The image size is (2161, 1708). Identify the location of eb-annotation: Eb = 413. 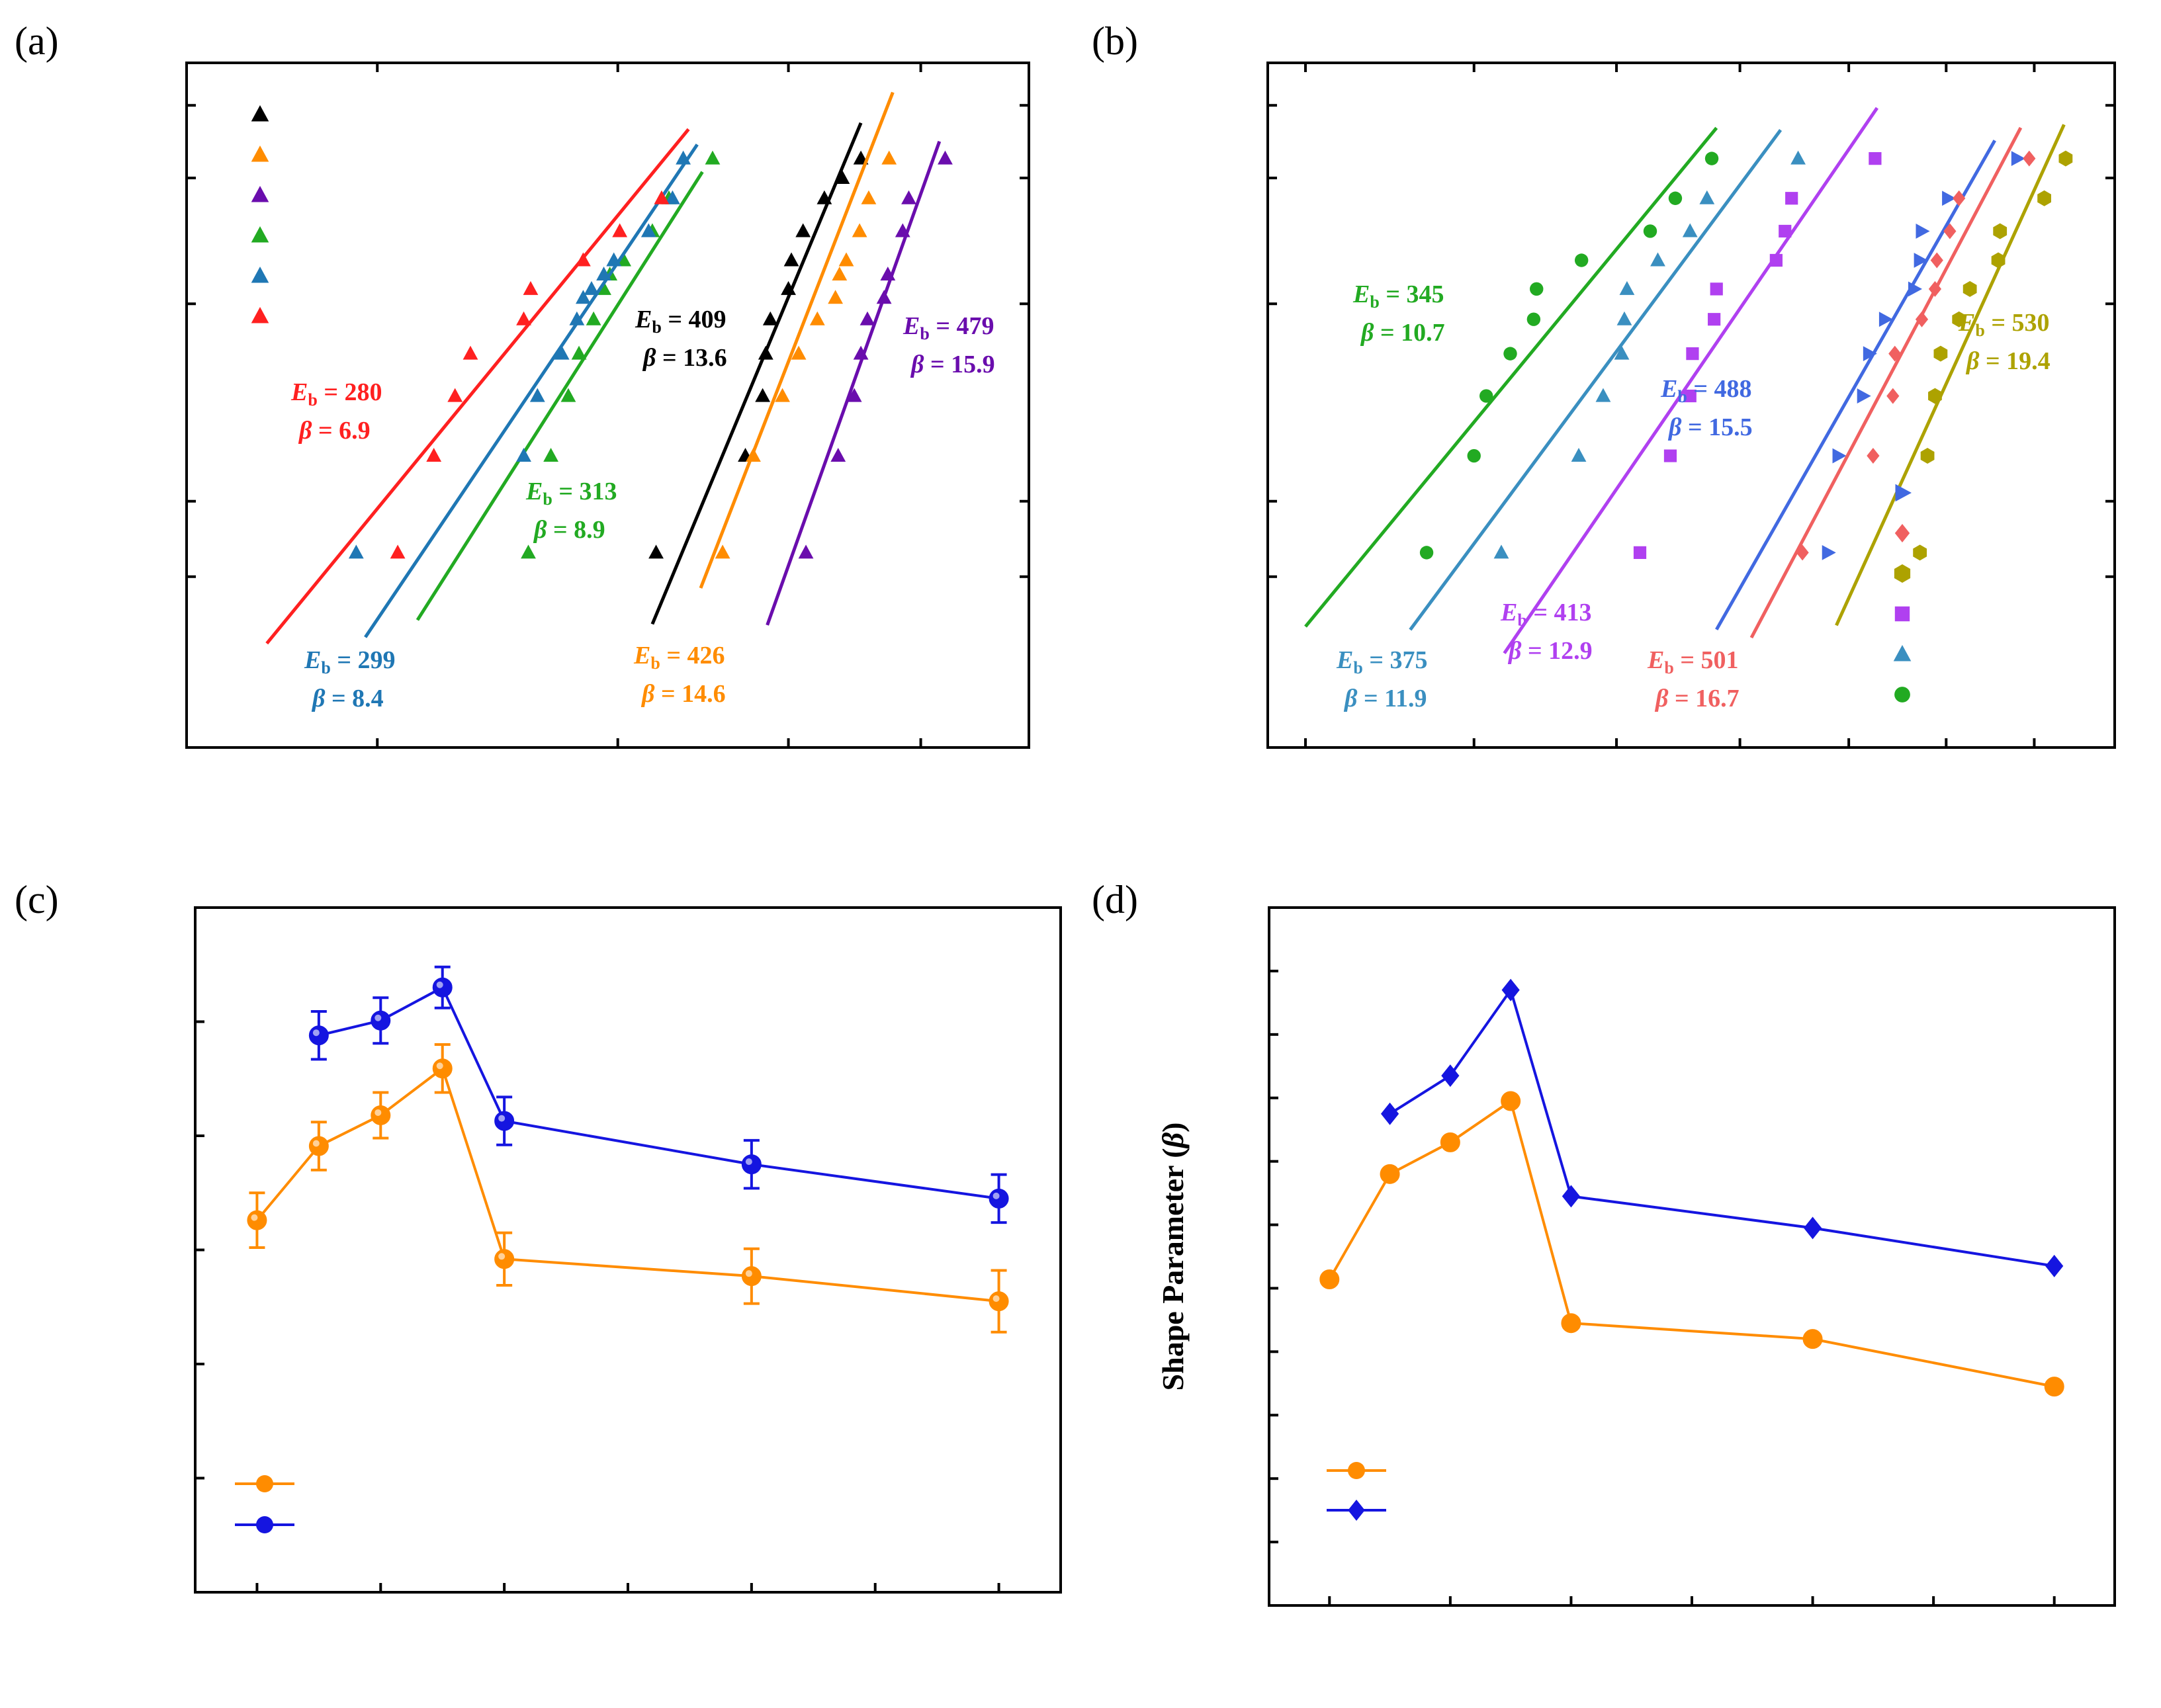
(1546, 614).